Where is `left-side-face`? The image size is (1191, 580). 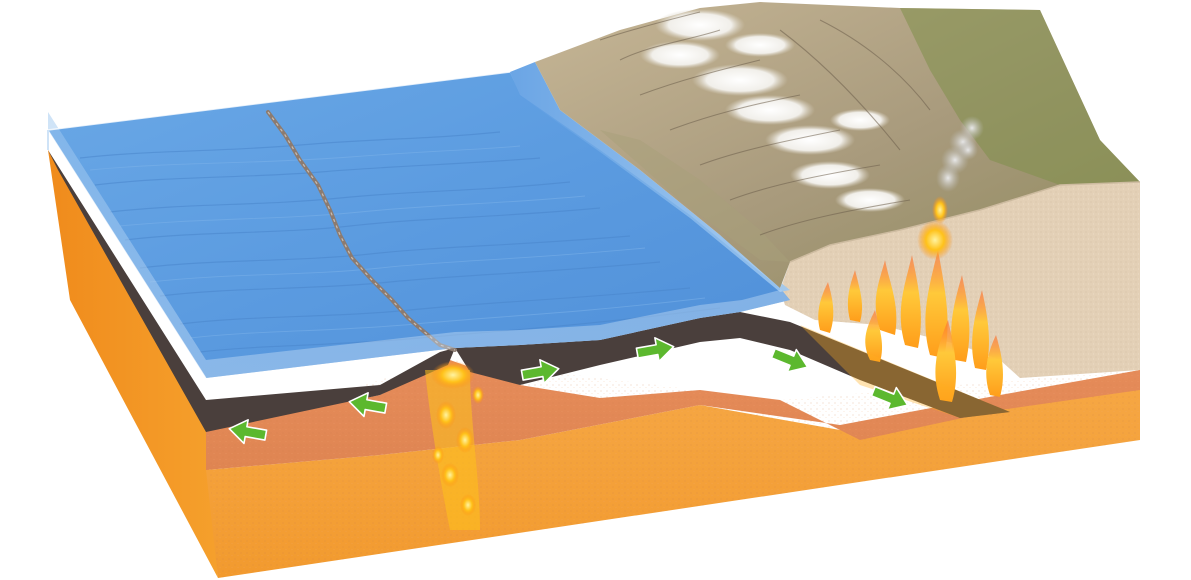 left-side-face is located at coordinates (133, 364).